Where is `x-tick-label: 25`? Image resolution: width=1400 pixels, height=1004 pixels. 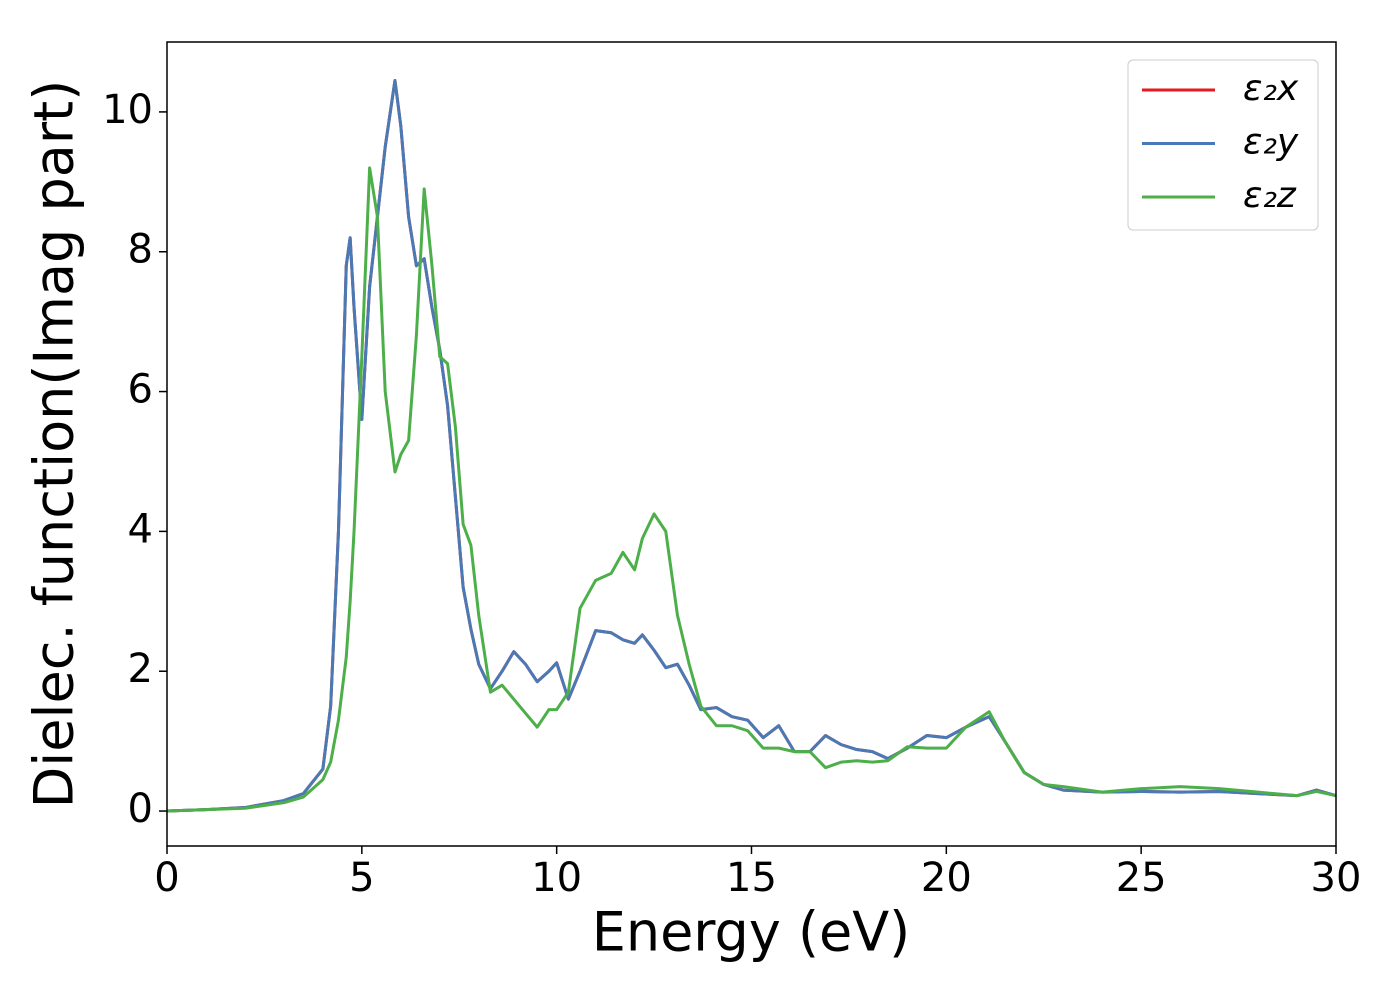
x-tick-label: 25 is located at coordinates (1141, 878).